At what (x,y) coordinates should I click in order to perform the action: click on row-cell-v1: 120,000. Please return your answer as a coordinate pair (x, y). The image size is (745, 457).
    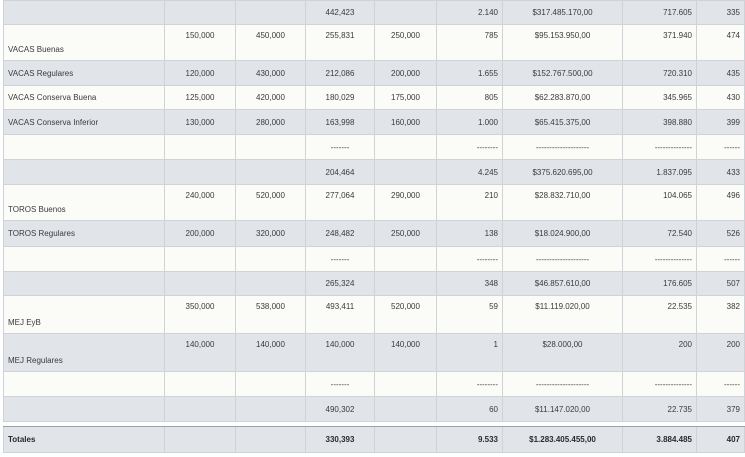
    Looking at the image, I should click on (200, 73).